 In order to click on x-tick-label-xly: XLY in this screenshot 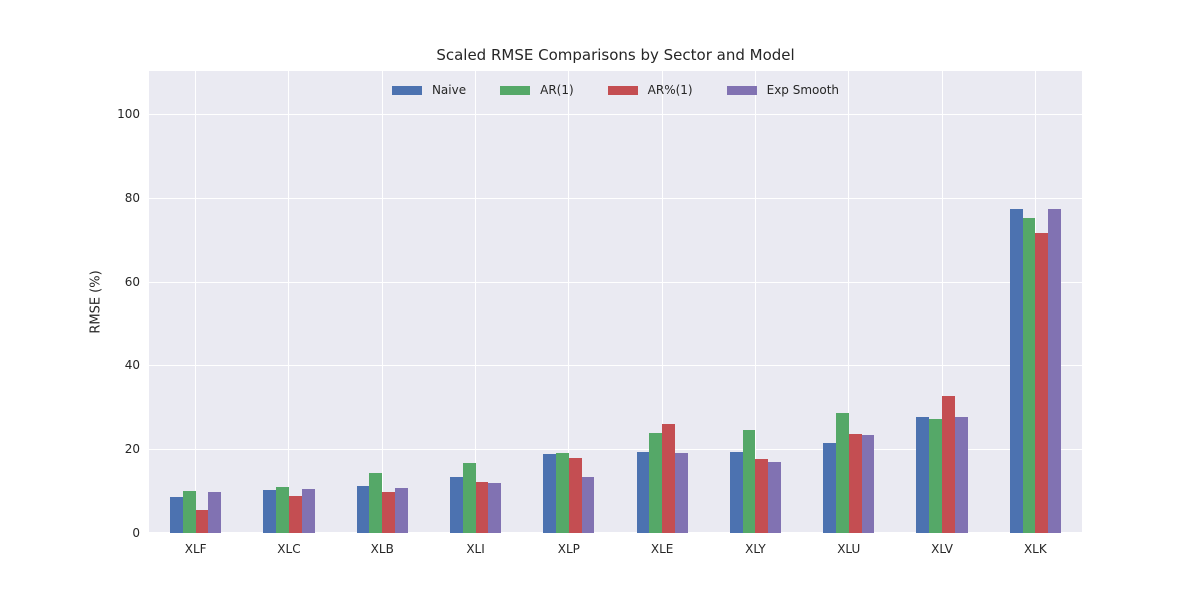, I will do `click(755, 549)`.